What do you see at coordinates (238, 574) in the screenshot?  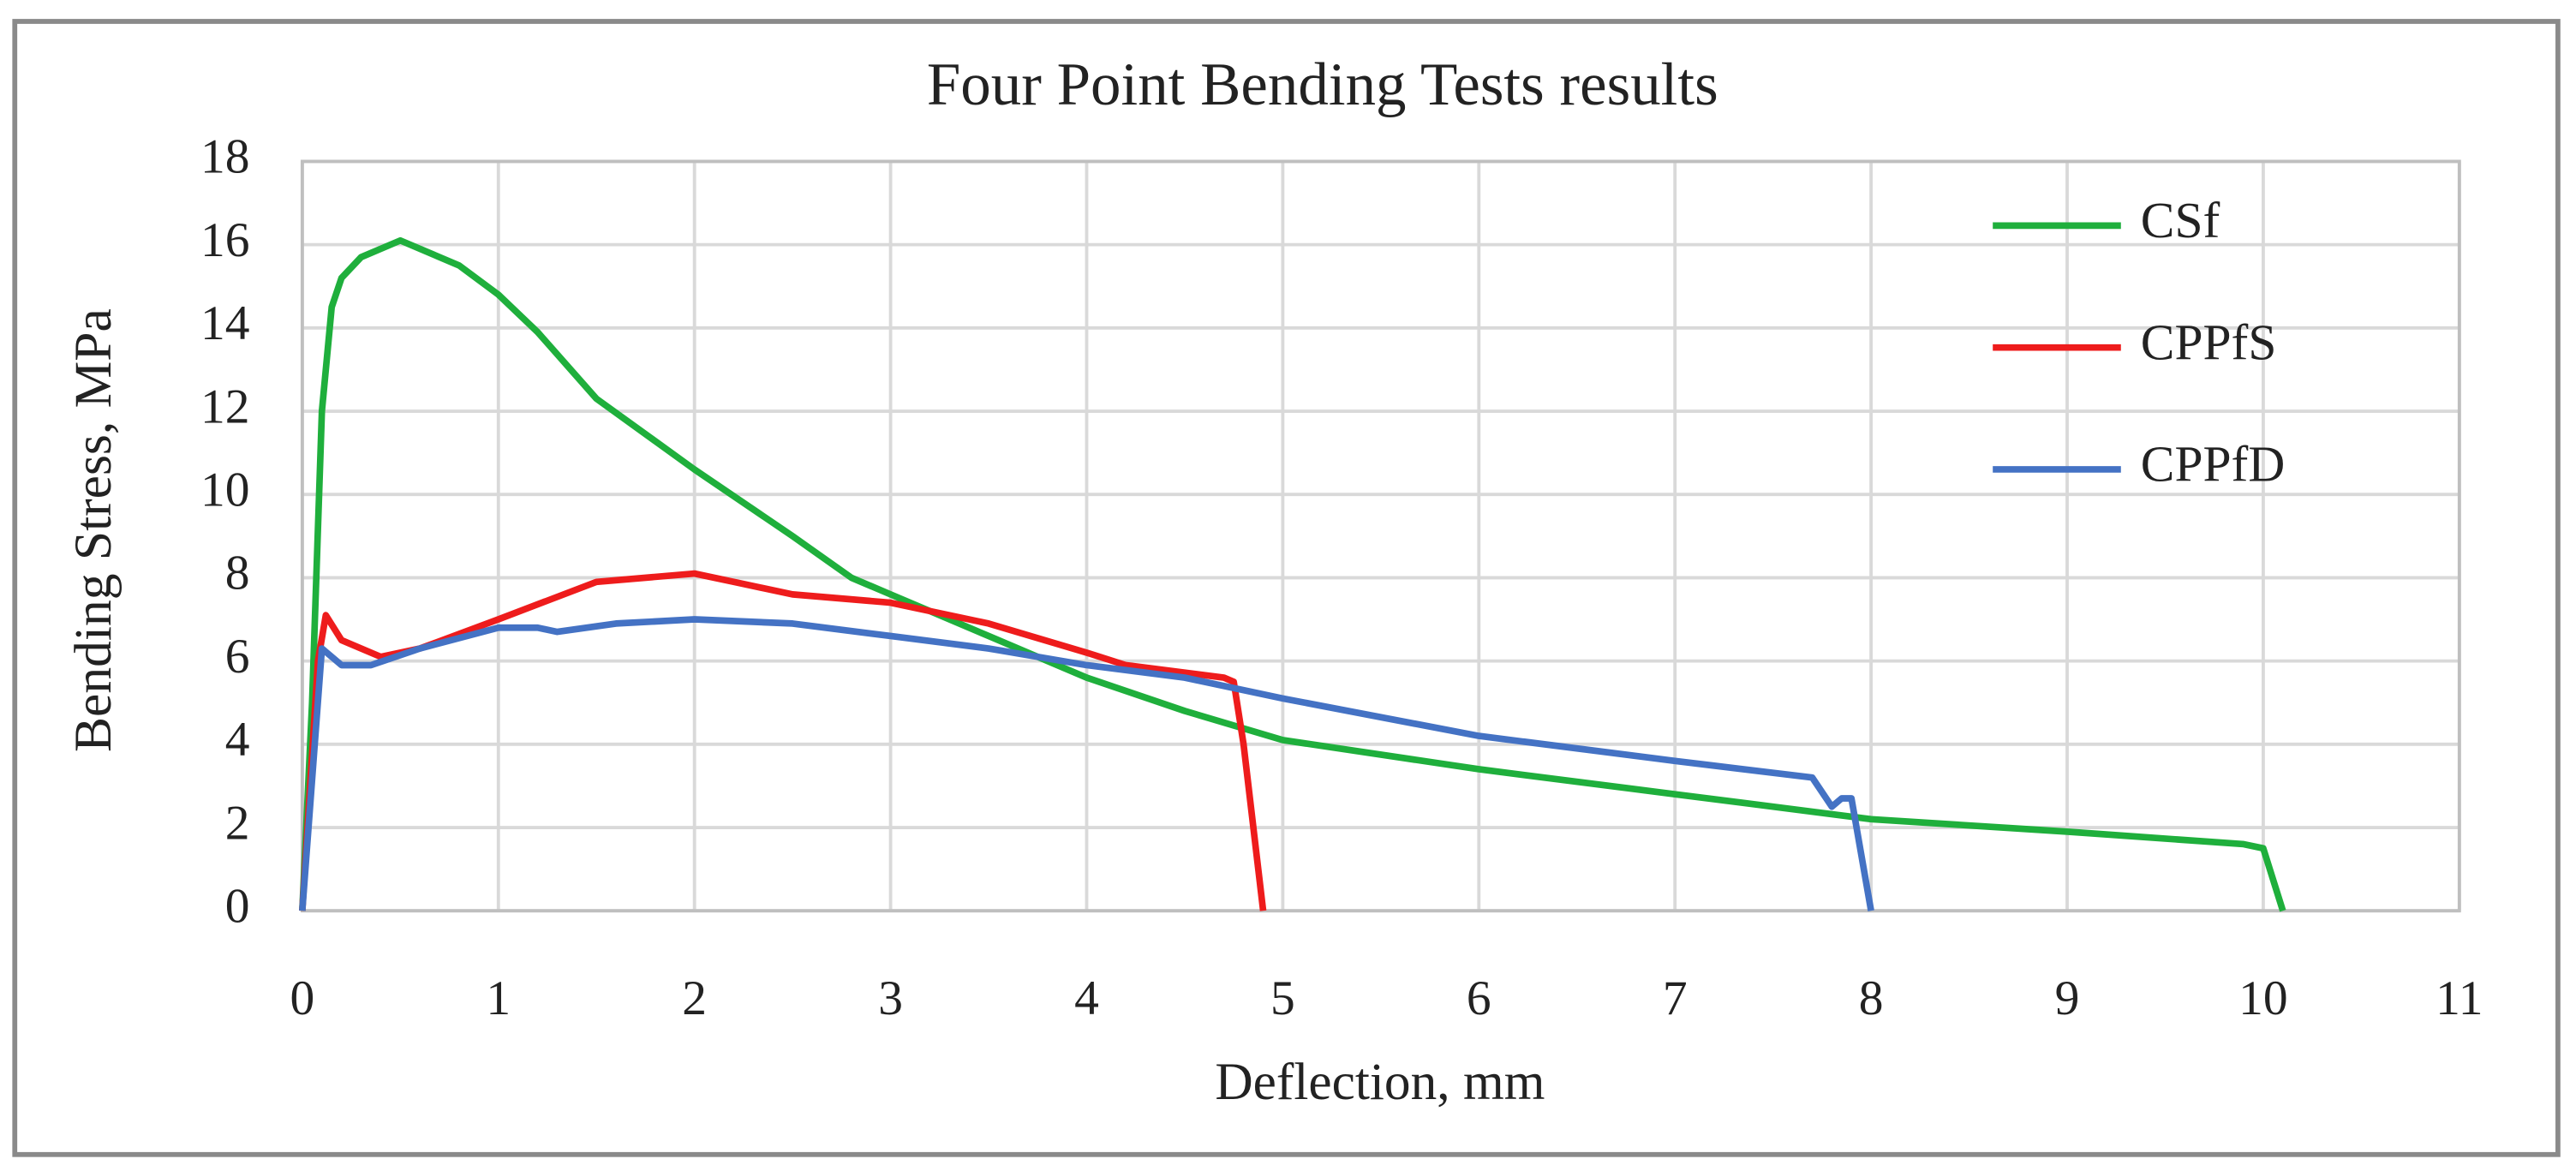 I see `y-tick-label: 8` at bounding box center [238, 574].